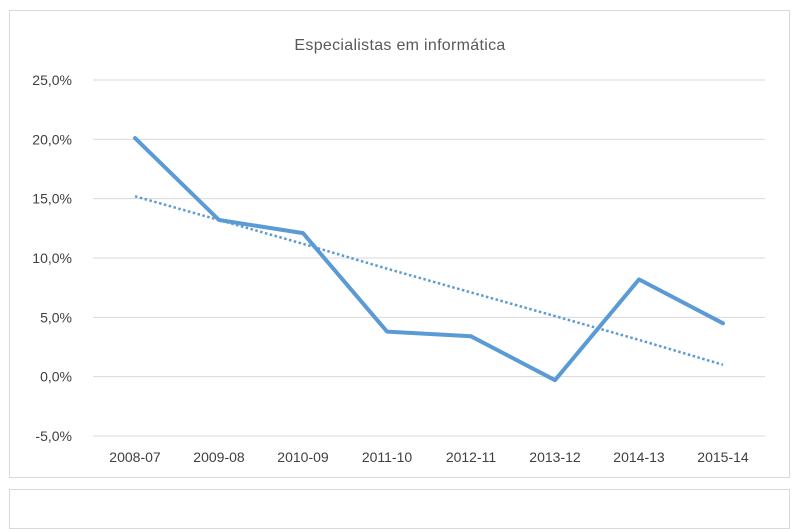 The height and width of the screenshot is (529, 800). Describe the element at coordinates (56, 317) in the screenshot. I see `y-tick-label: 5,0%` at that location.